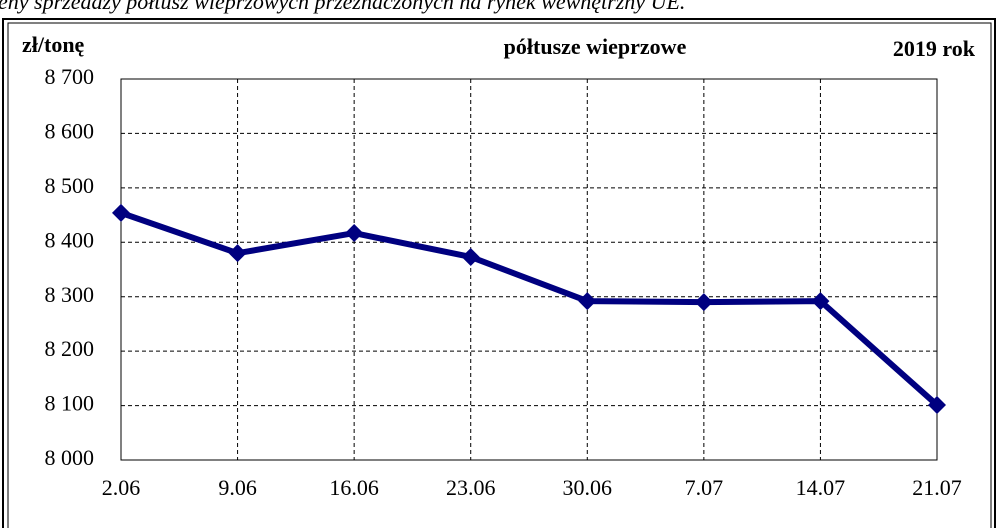  What do you see at coordinates (70, 130) in the screenshot?
I see `y-tick-label: 8 600` at bounding box center [70, 130].